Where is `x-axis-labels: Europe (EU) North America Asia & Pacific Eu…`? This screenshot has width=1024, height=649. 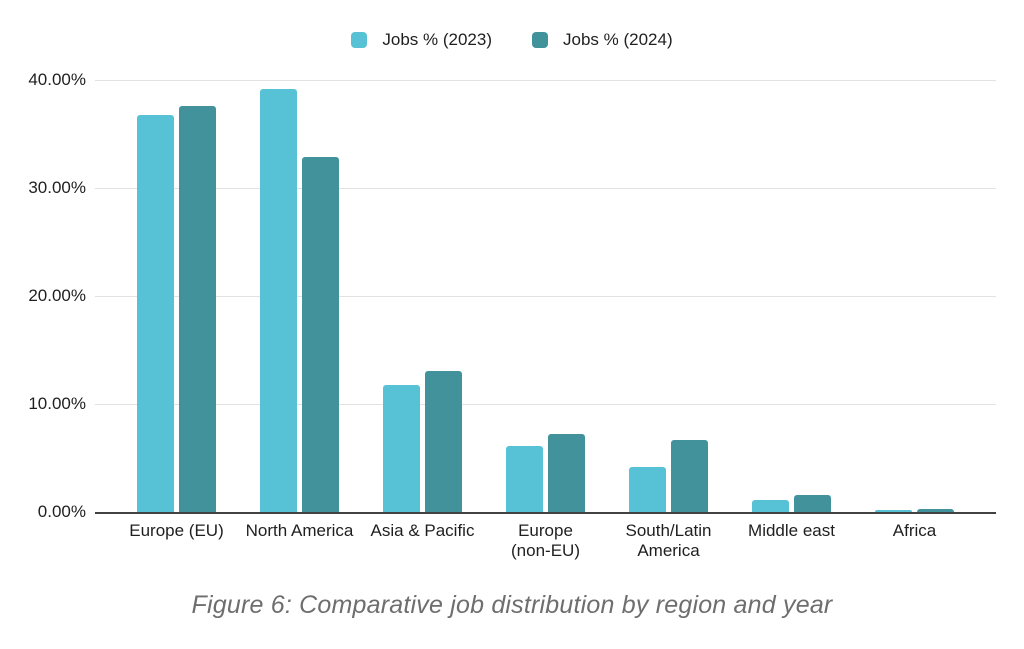
x-axis-labels: Europe (EU) North America Asia & Pacific Eu… is located at coordinates (545, 541).